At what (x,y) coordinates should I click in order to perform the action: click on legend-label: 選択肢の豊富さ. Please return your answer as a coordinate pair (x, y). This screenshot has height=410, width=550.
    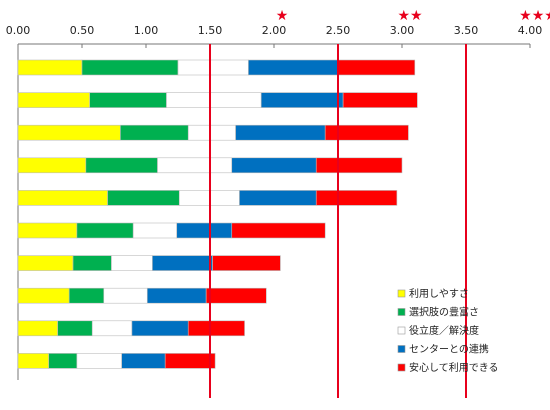
    Looking at the image, I should click on (444, 312).